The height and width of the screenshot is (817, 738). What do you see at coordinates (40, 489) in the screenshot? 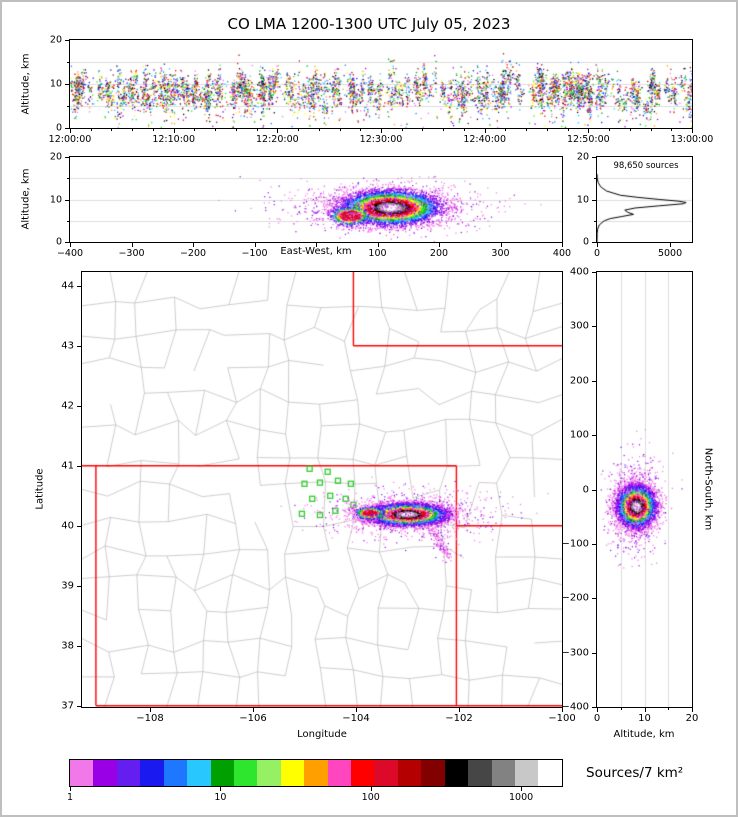
I see `map-y-axis-label: Latitude` at bounding box center [40, 489].